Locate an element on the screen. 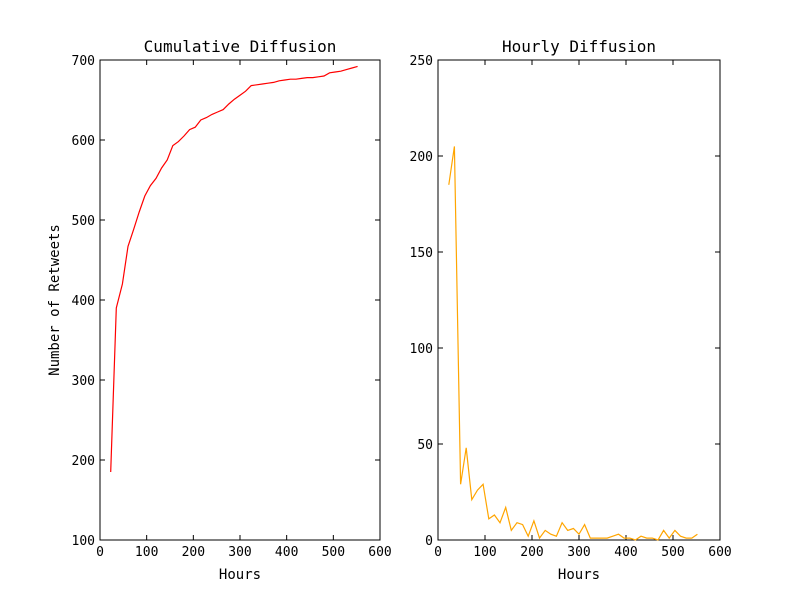  cumulative-y-tick-label: 200 is located at coordinates (83, 461).